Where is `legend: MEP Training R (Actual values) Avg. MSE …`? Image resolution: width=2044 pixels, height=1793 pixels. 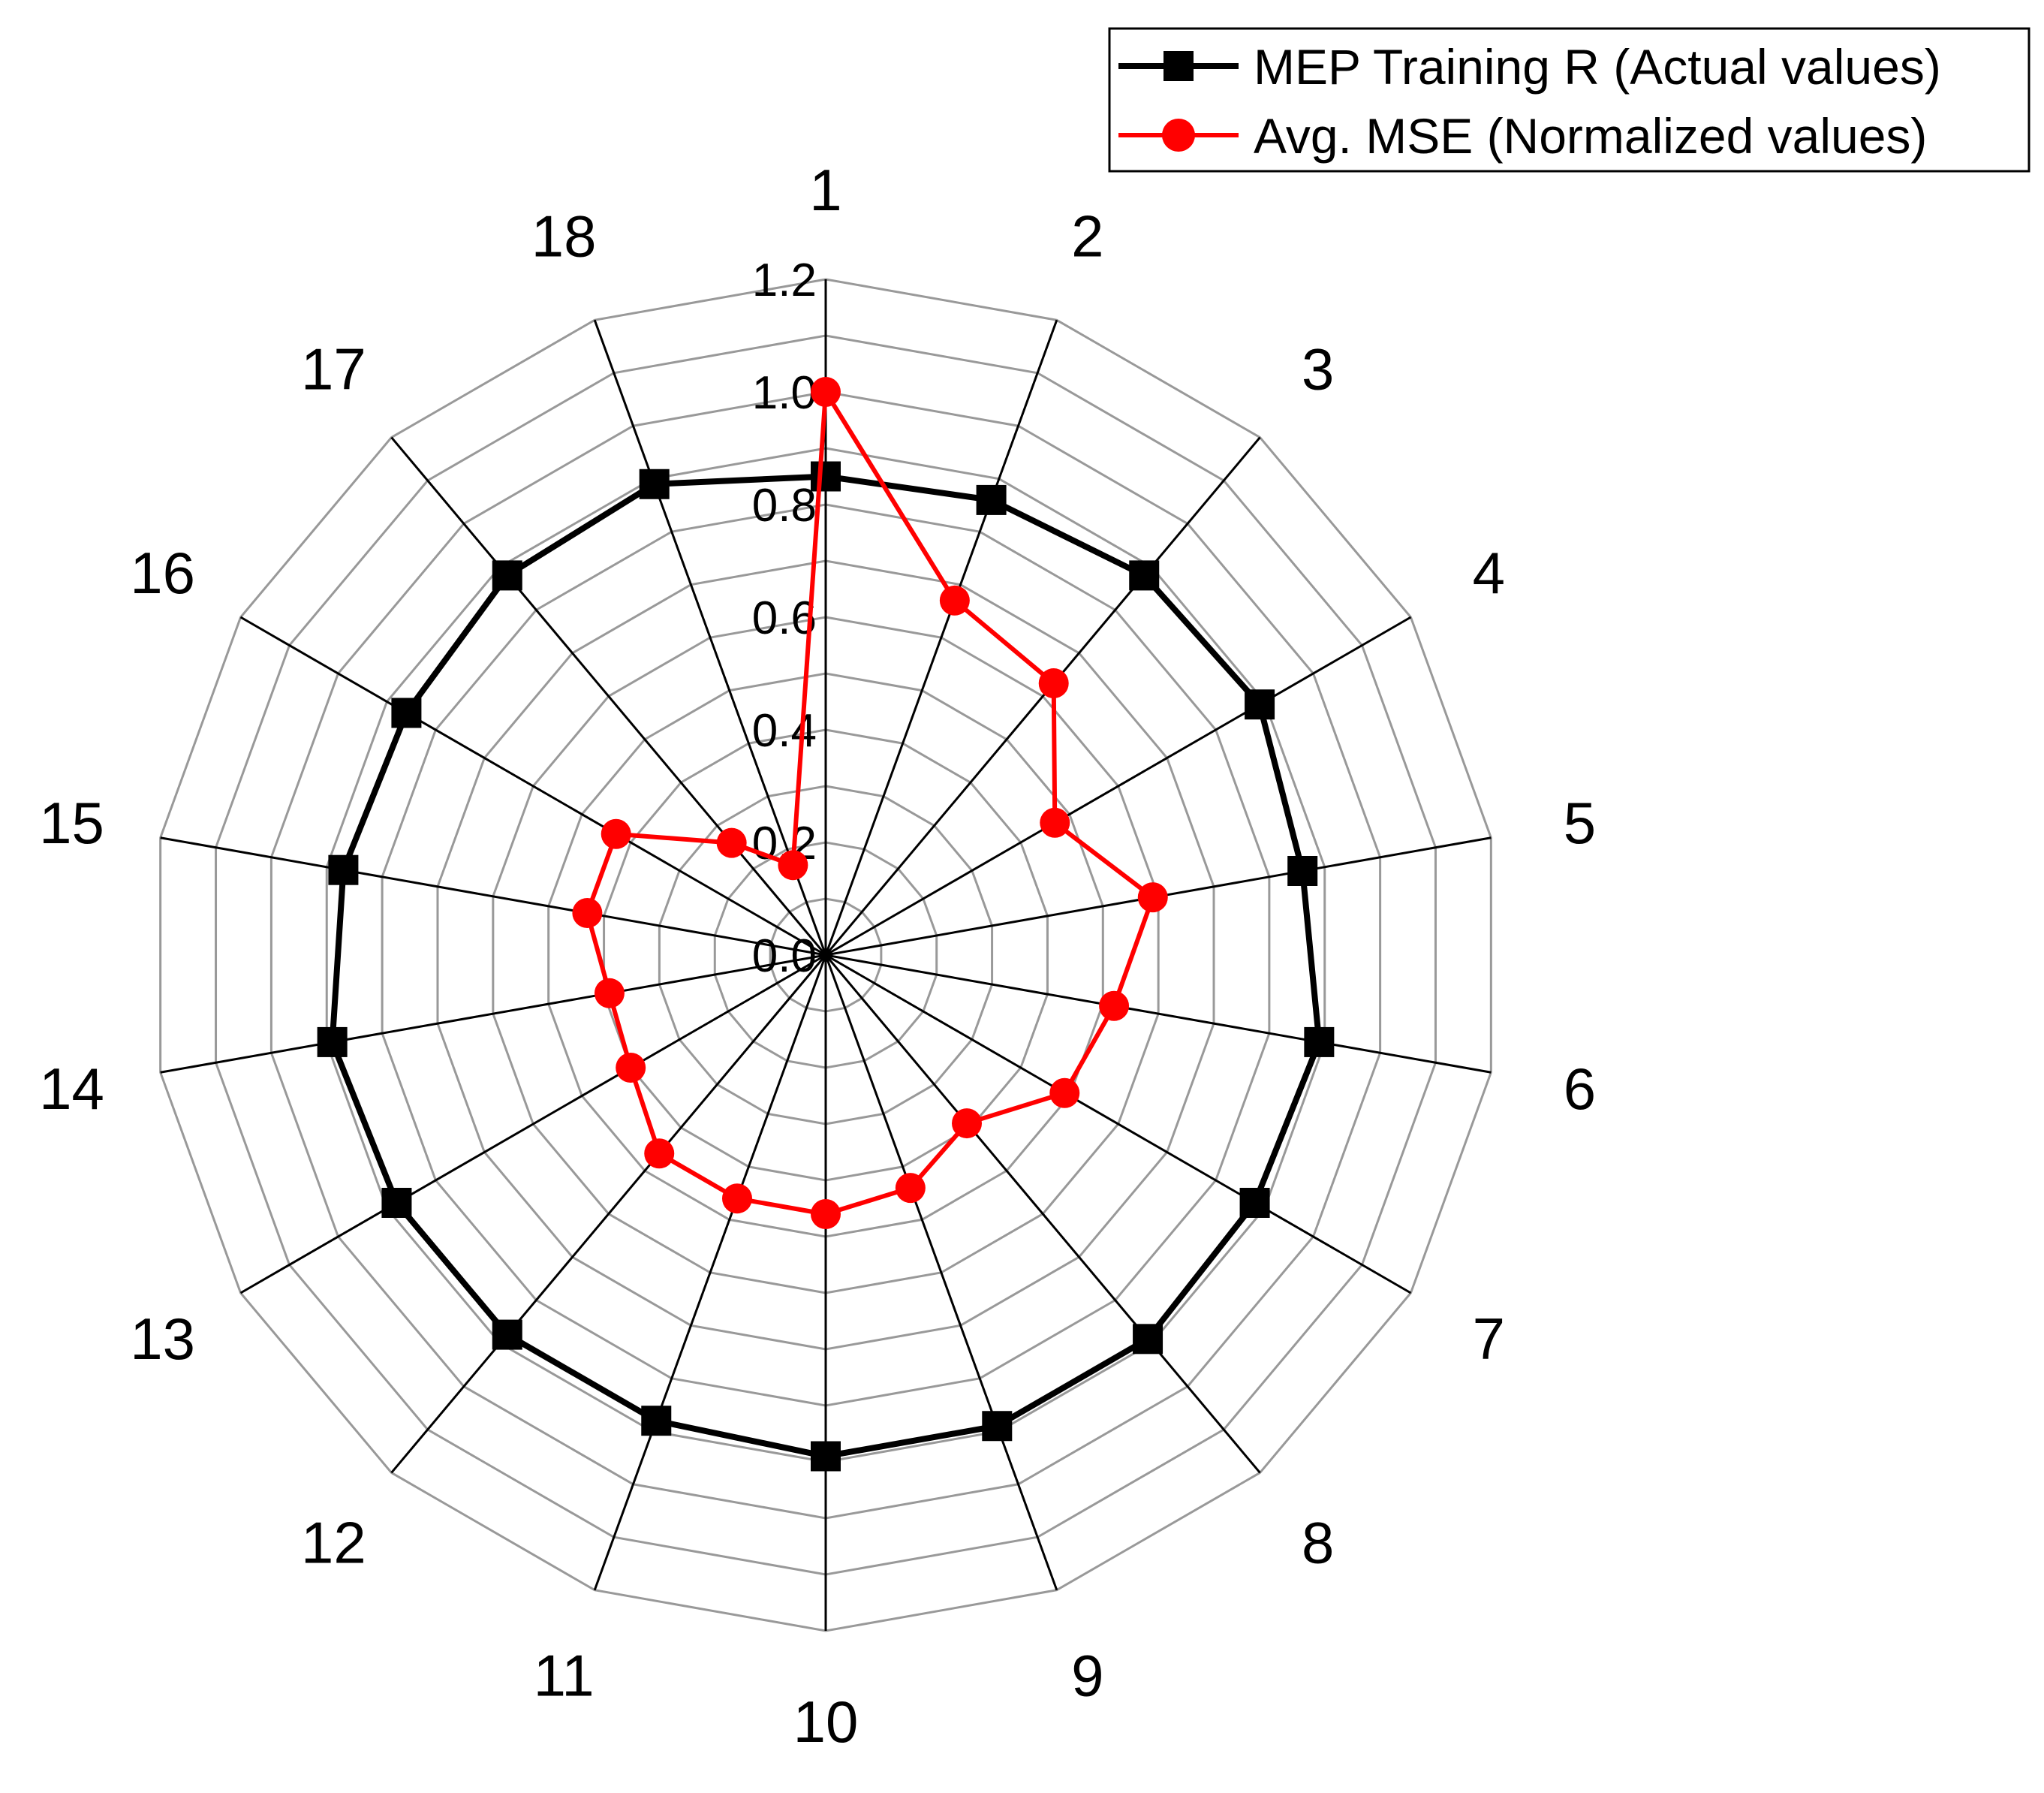
legend: MEP Training R (Actual values) Avg. MSE … is located at coordinates (1569, 100).